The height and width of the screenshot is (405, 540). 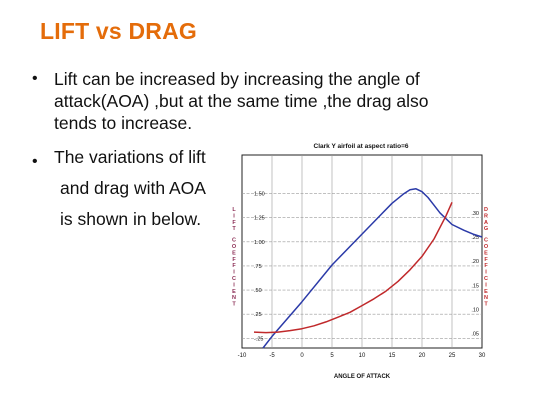 I want to click on y-tick-label-right: .05, so click(x=475, y=335).